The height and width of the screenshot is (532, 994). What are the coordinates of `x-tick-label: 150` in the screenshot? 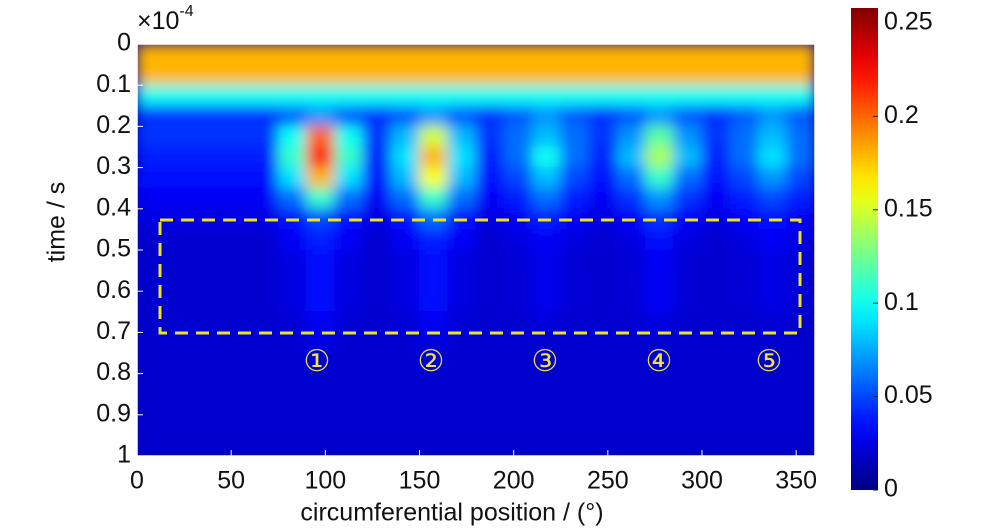 It's located at (420, 481).